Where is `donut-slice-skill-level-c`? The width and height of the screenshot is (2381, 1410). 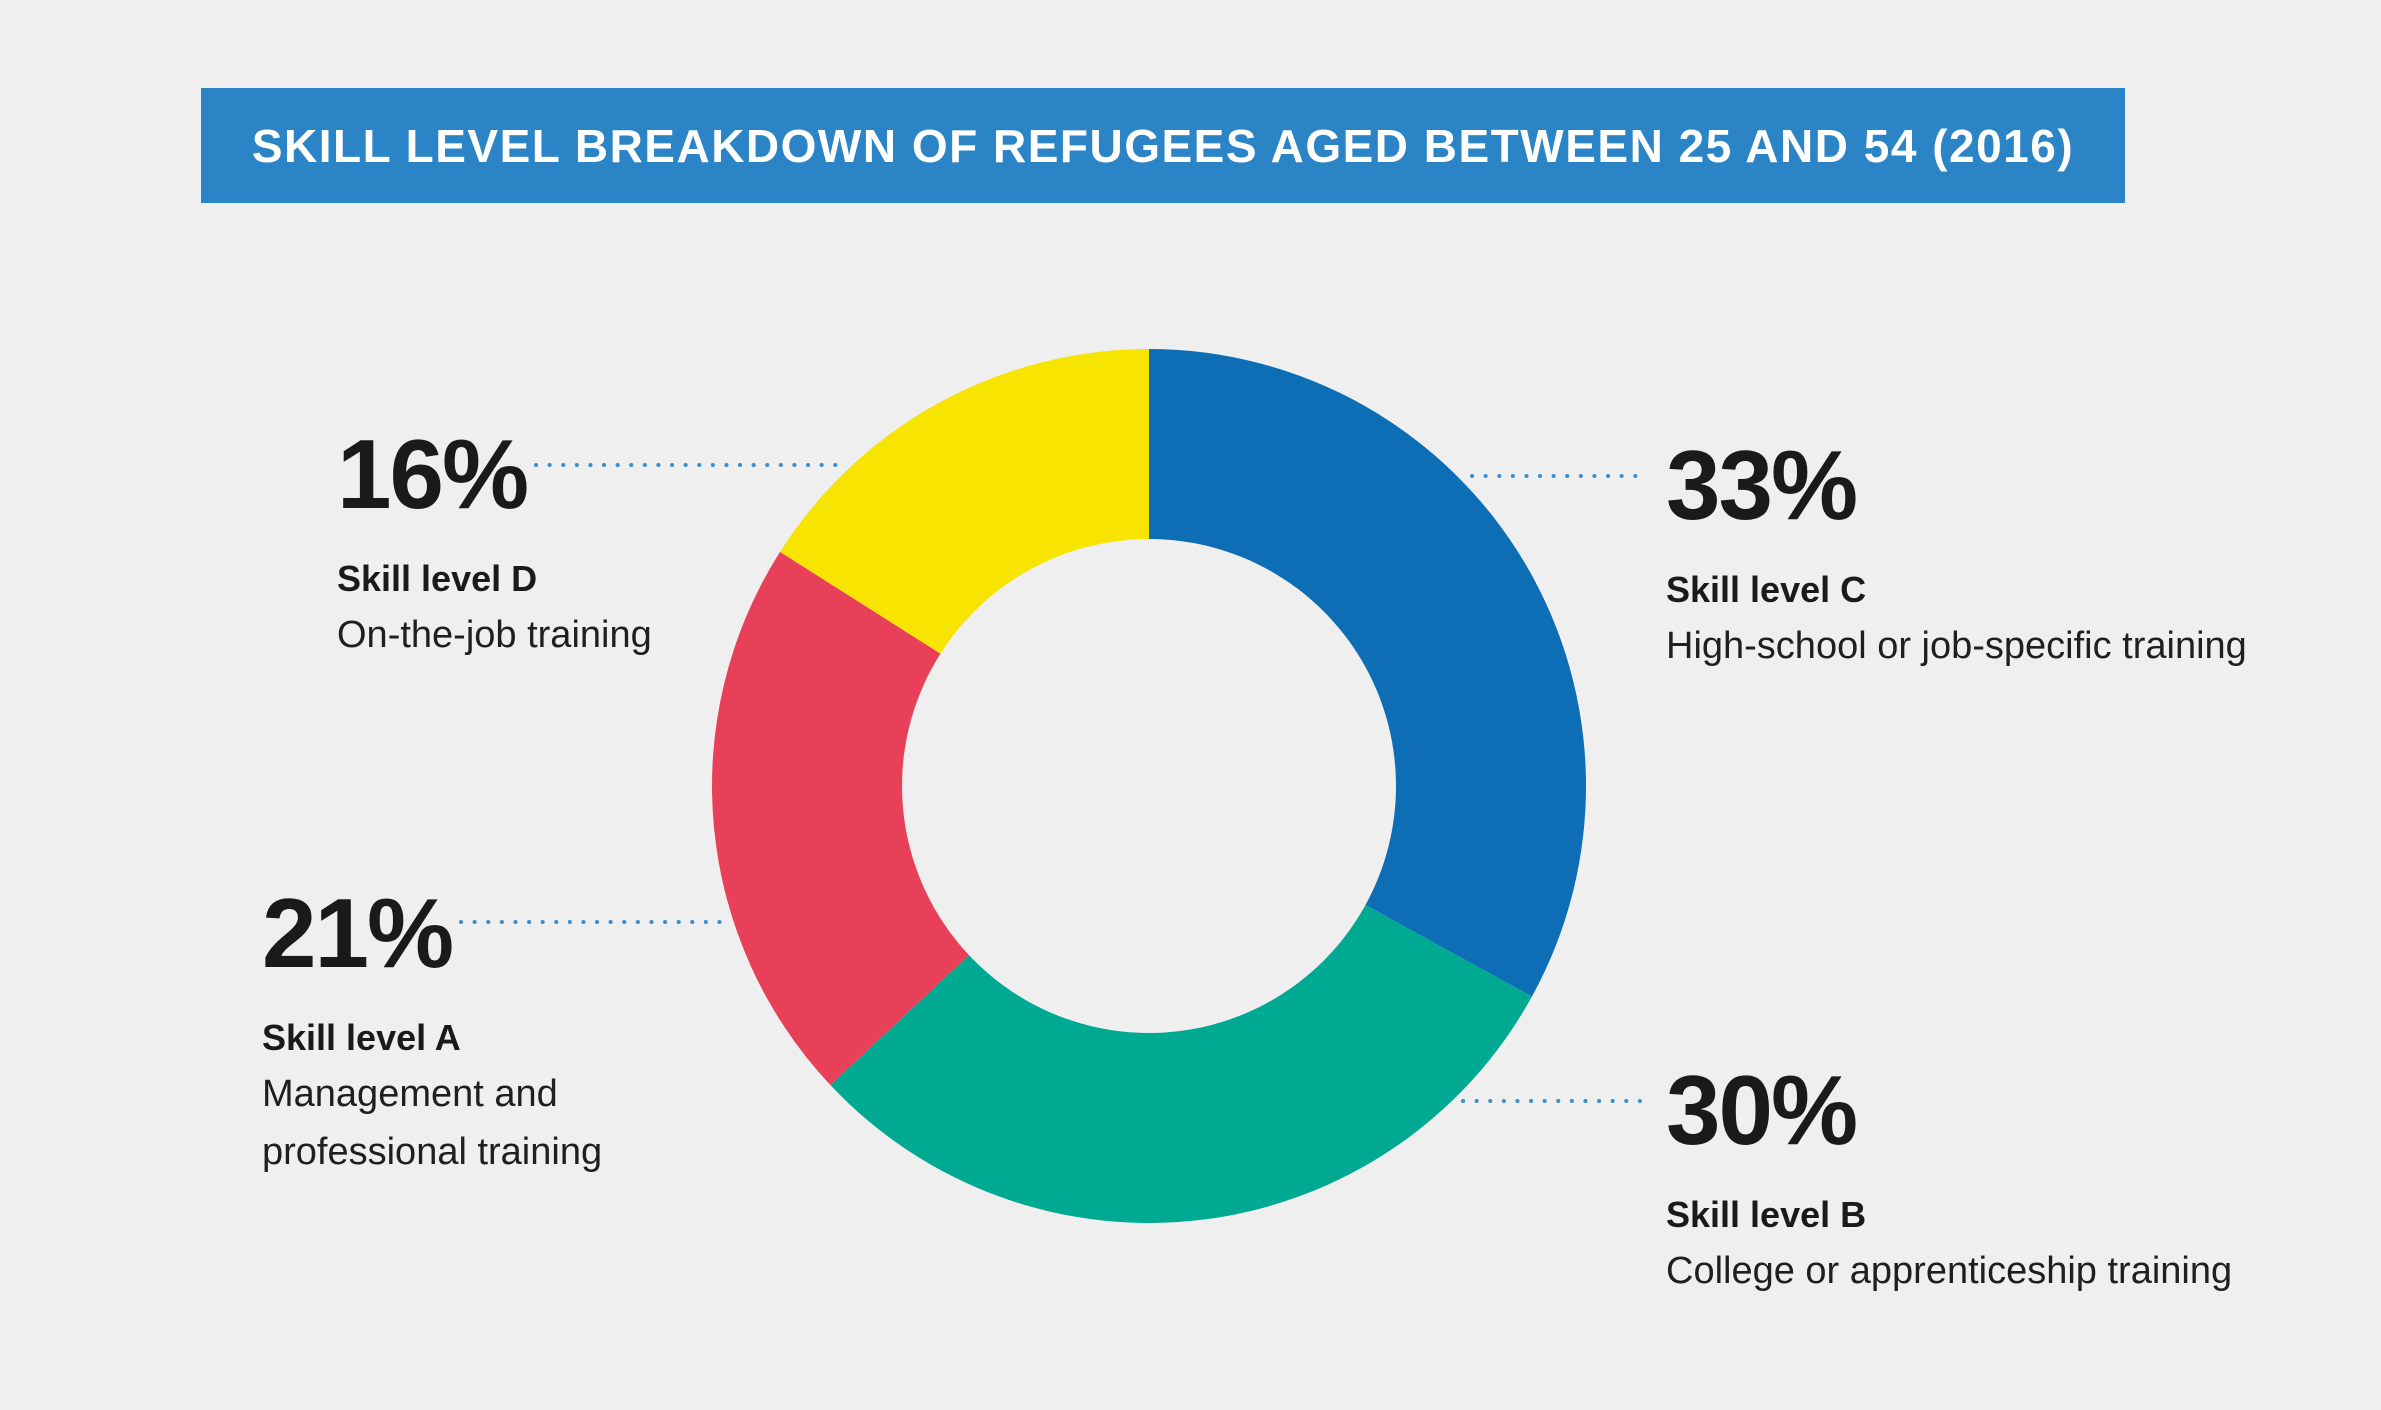
donut-slice-skill-level-c is located at coordinates (1367, 673).